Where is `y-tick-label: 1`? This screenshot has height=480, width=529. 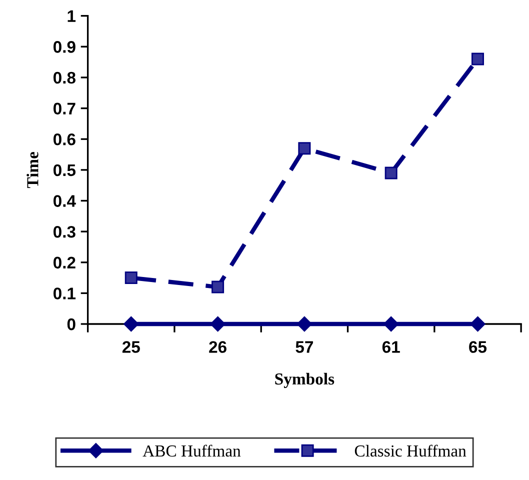 y-tick-label: 1 is located at coordinates (72, 16).